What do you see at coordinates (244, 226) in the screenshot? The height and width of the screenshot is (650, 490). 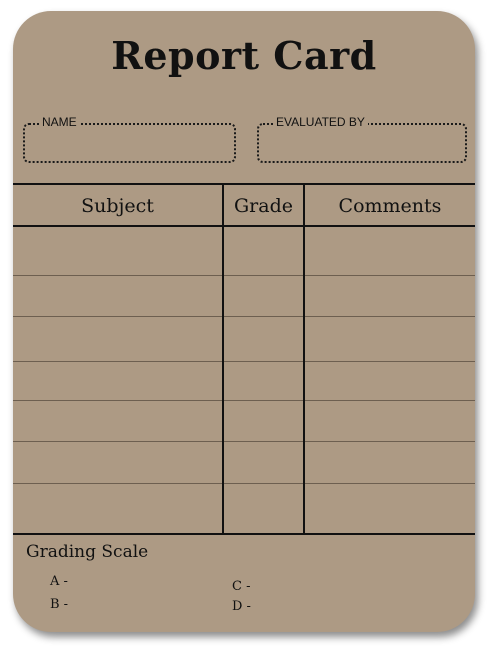 I see `table-header-rule` at bounding box center [244, 226].